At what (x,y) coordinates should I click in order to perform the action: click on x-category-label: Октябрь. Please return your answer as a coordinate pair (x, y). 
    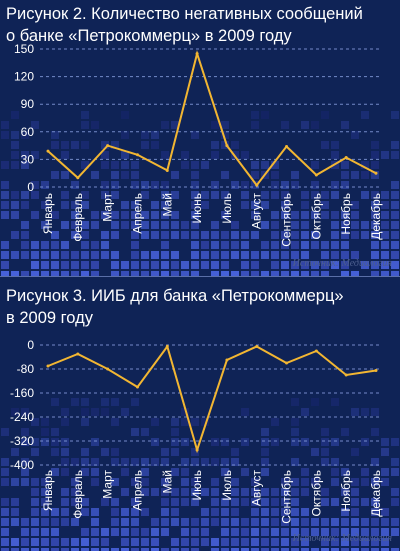
    Looking at the image, I should click on (316, 216).